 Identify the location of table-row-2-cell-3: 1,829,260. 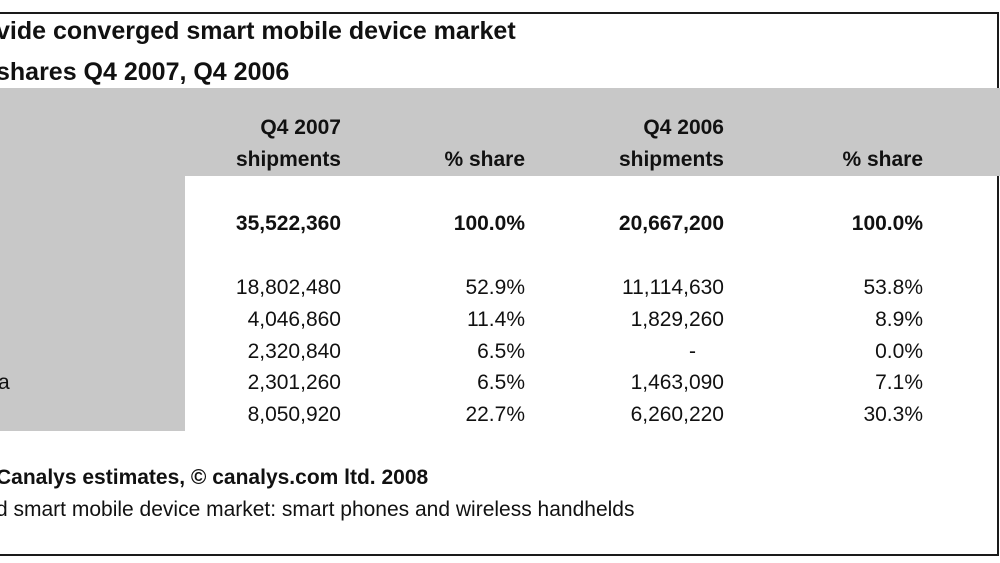
(677, 319).